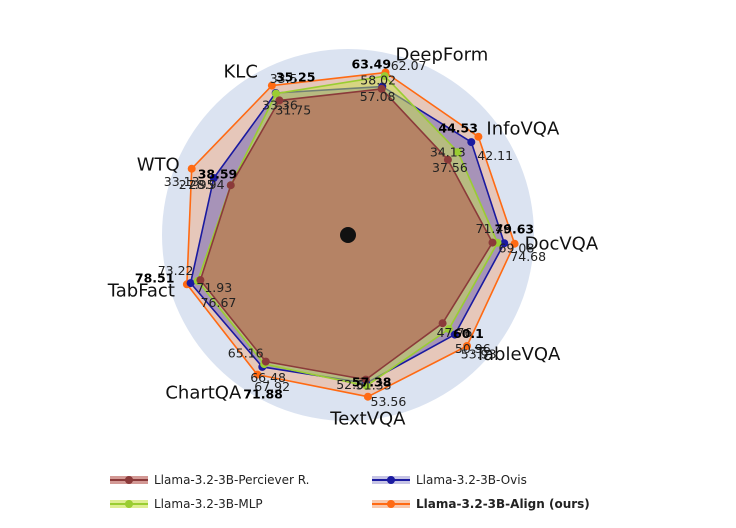 The height and width of the screenshot is (528, 736). What do you see at coordinates (158, 165) in the screenshot?
I see `axis-label-wtq: WTQ` at bounding box center [158, 165].